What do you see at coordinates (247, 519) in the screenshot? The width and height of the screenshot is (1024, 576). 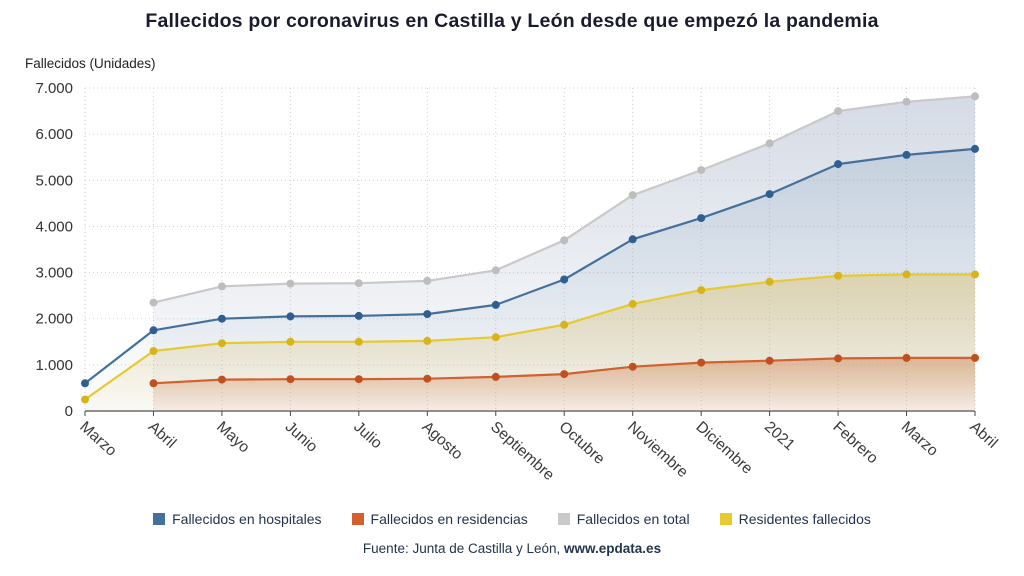 I see `legend-label-hospitales: Fallecidos en hospitales` at bounding box center [247, 519].